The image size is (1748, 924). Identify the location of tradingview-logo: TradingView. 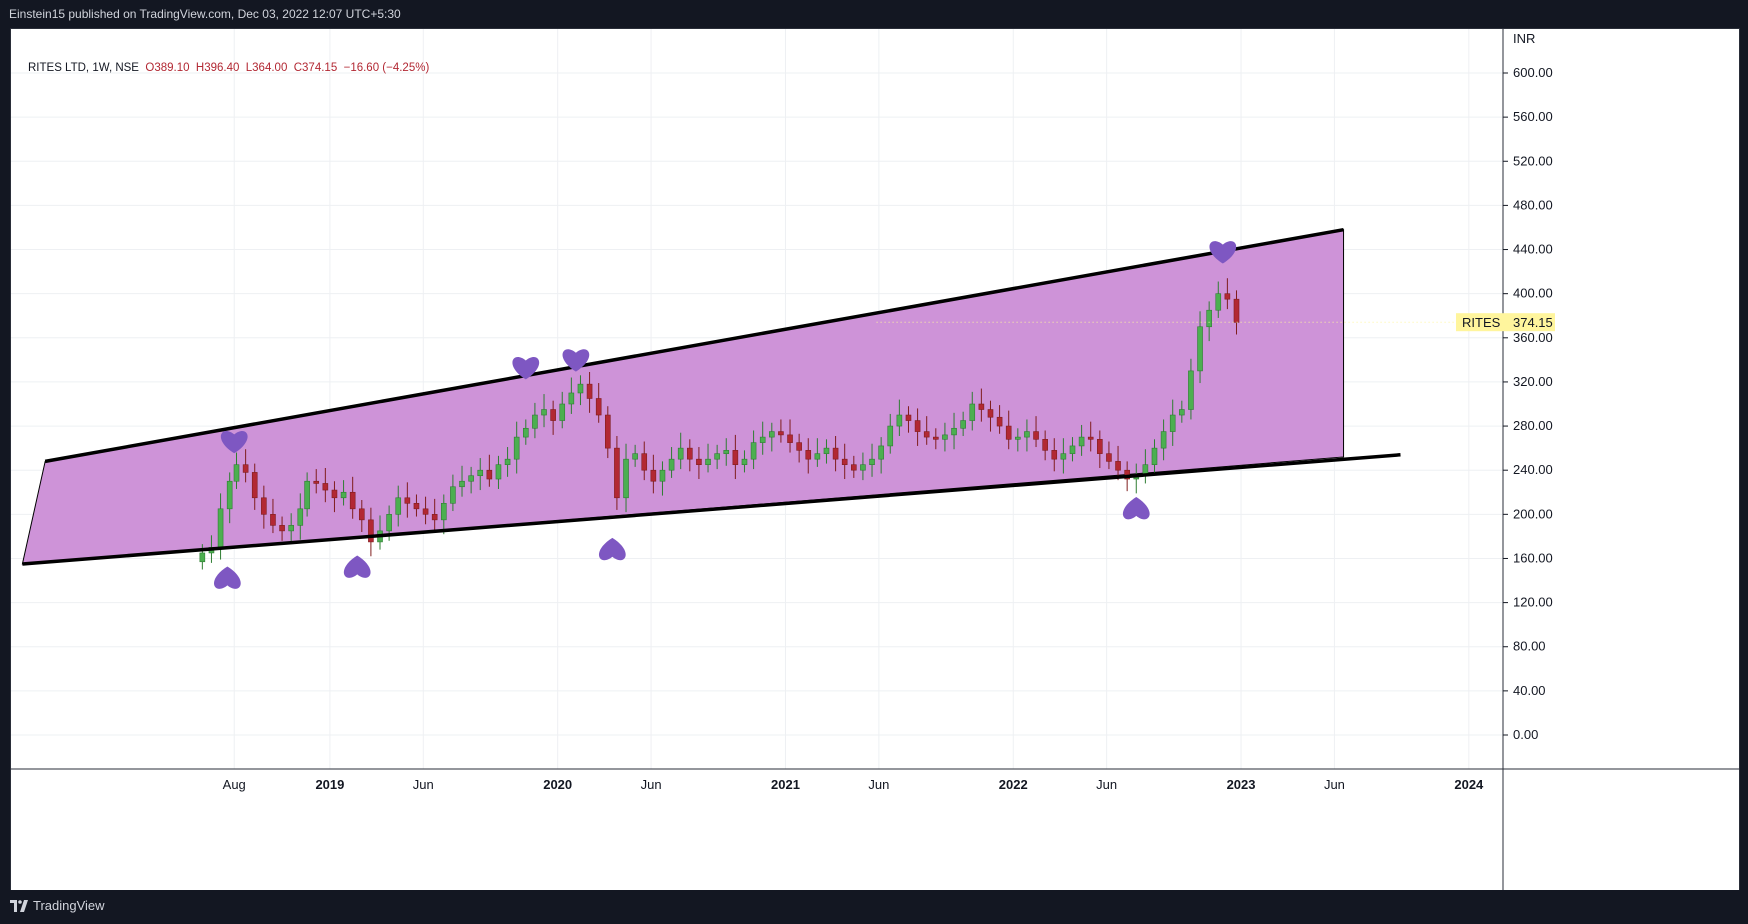
(57, 905).